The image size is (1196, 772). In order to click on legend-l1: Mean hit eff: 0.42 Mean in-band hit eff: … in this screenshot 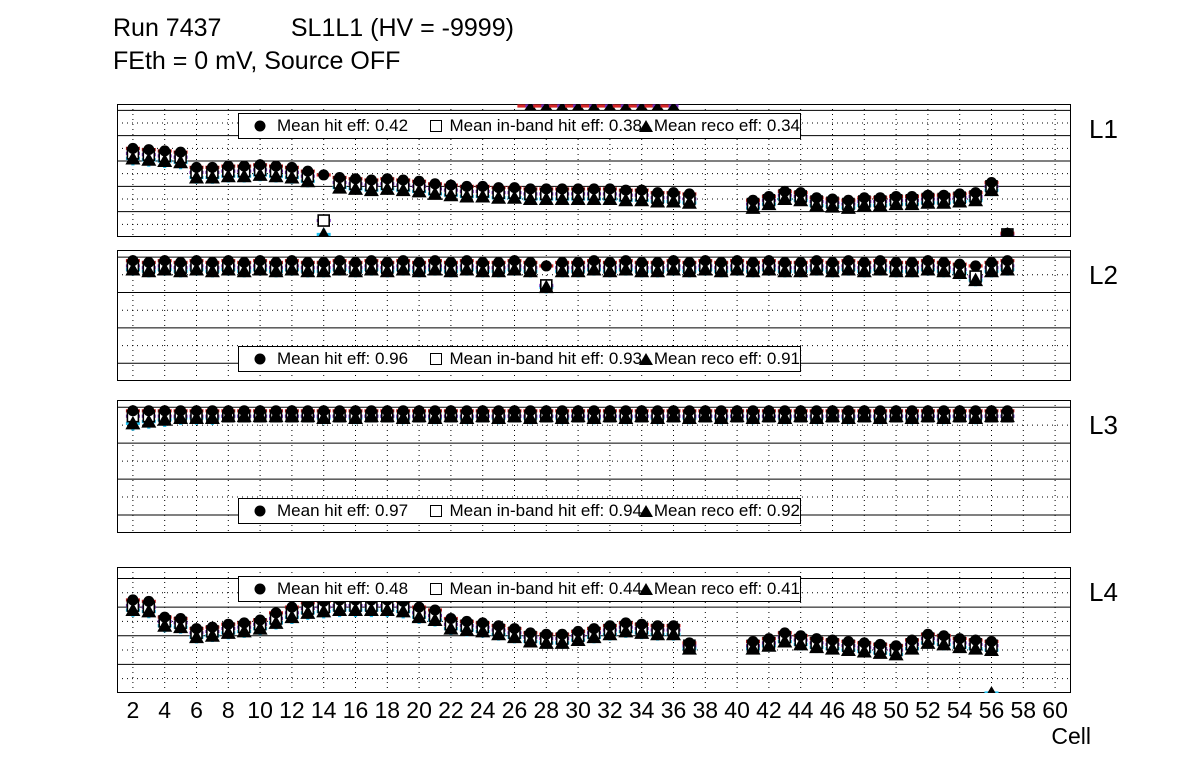, I will do `click(519, 126)`.